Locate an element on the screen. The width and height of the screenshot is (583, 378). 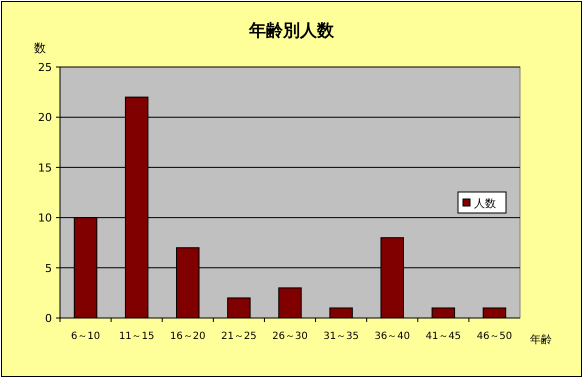
y-tick-label: 0 is located at coordinates (48, 318).